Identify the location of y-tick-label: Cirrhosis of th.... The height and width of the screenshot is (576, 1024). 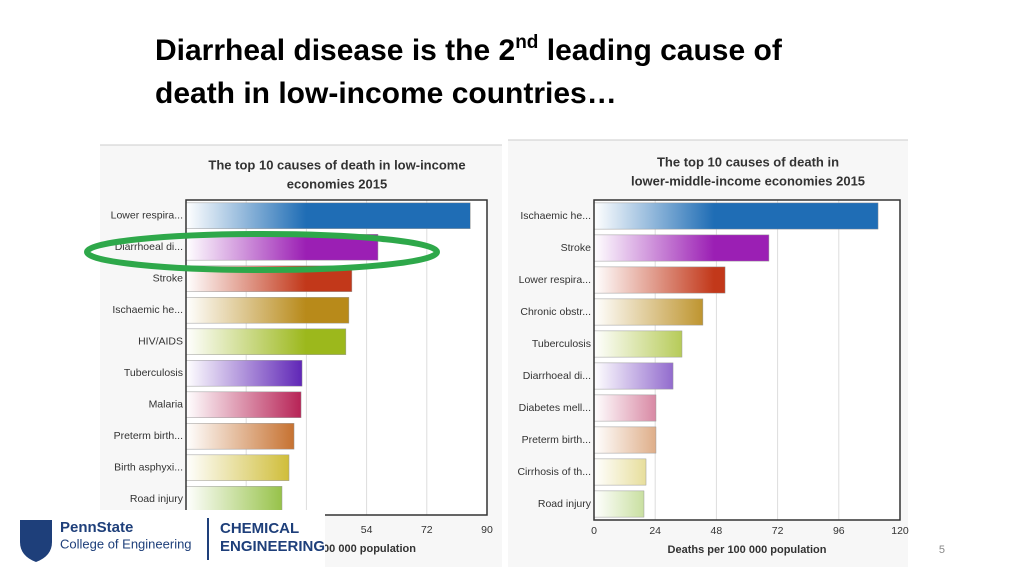
(554, 472).